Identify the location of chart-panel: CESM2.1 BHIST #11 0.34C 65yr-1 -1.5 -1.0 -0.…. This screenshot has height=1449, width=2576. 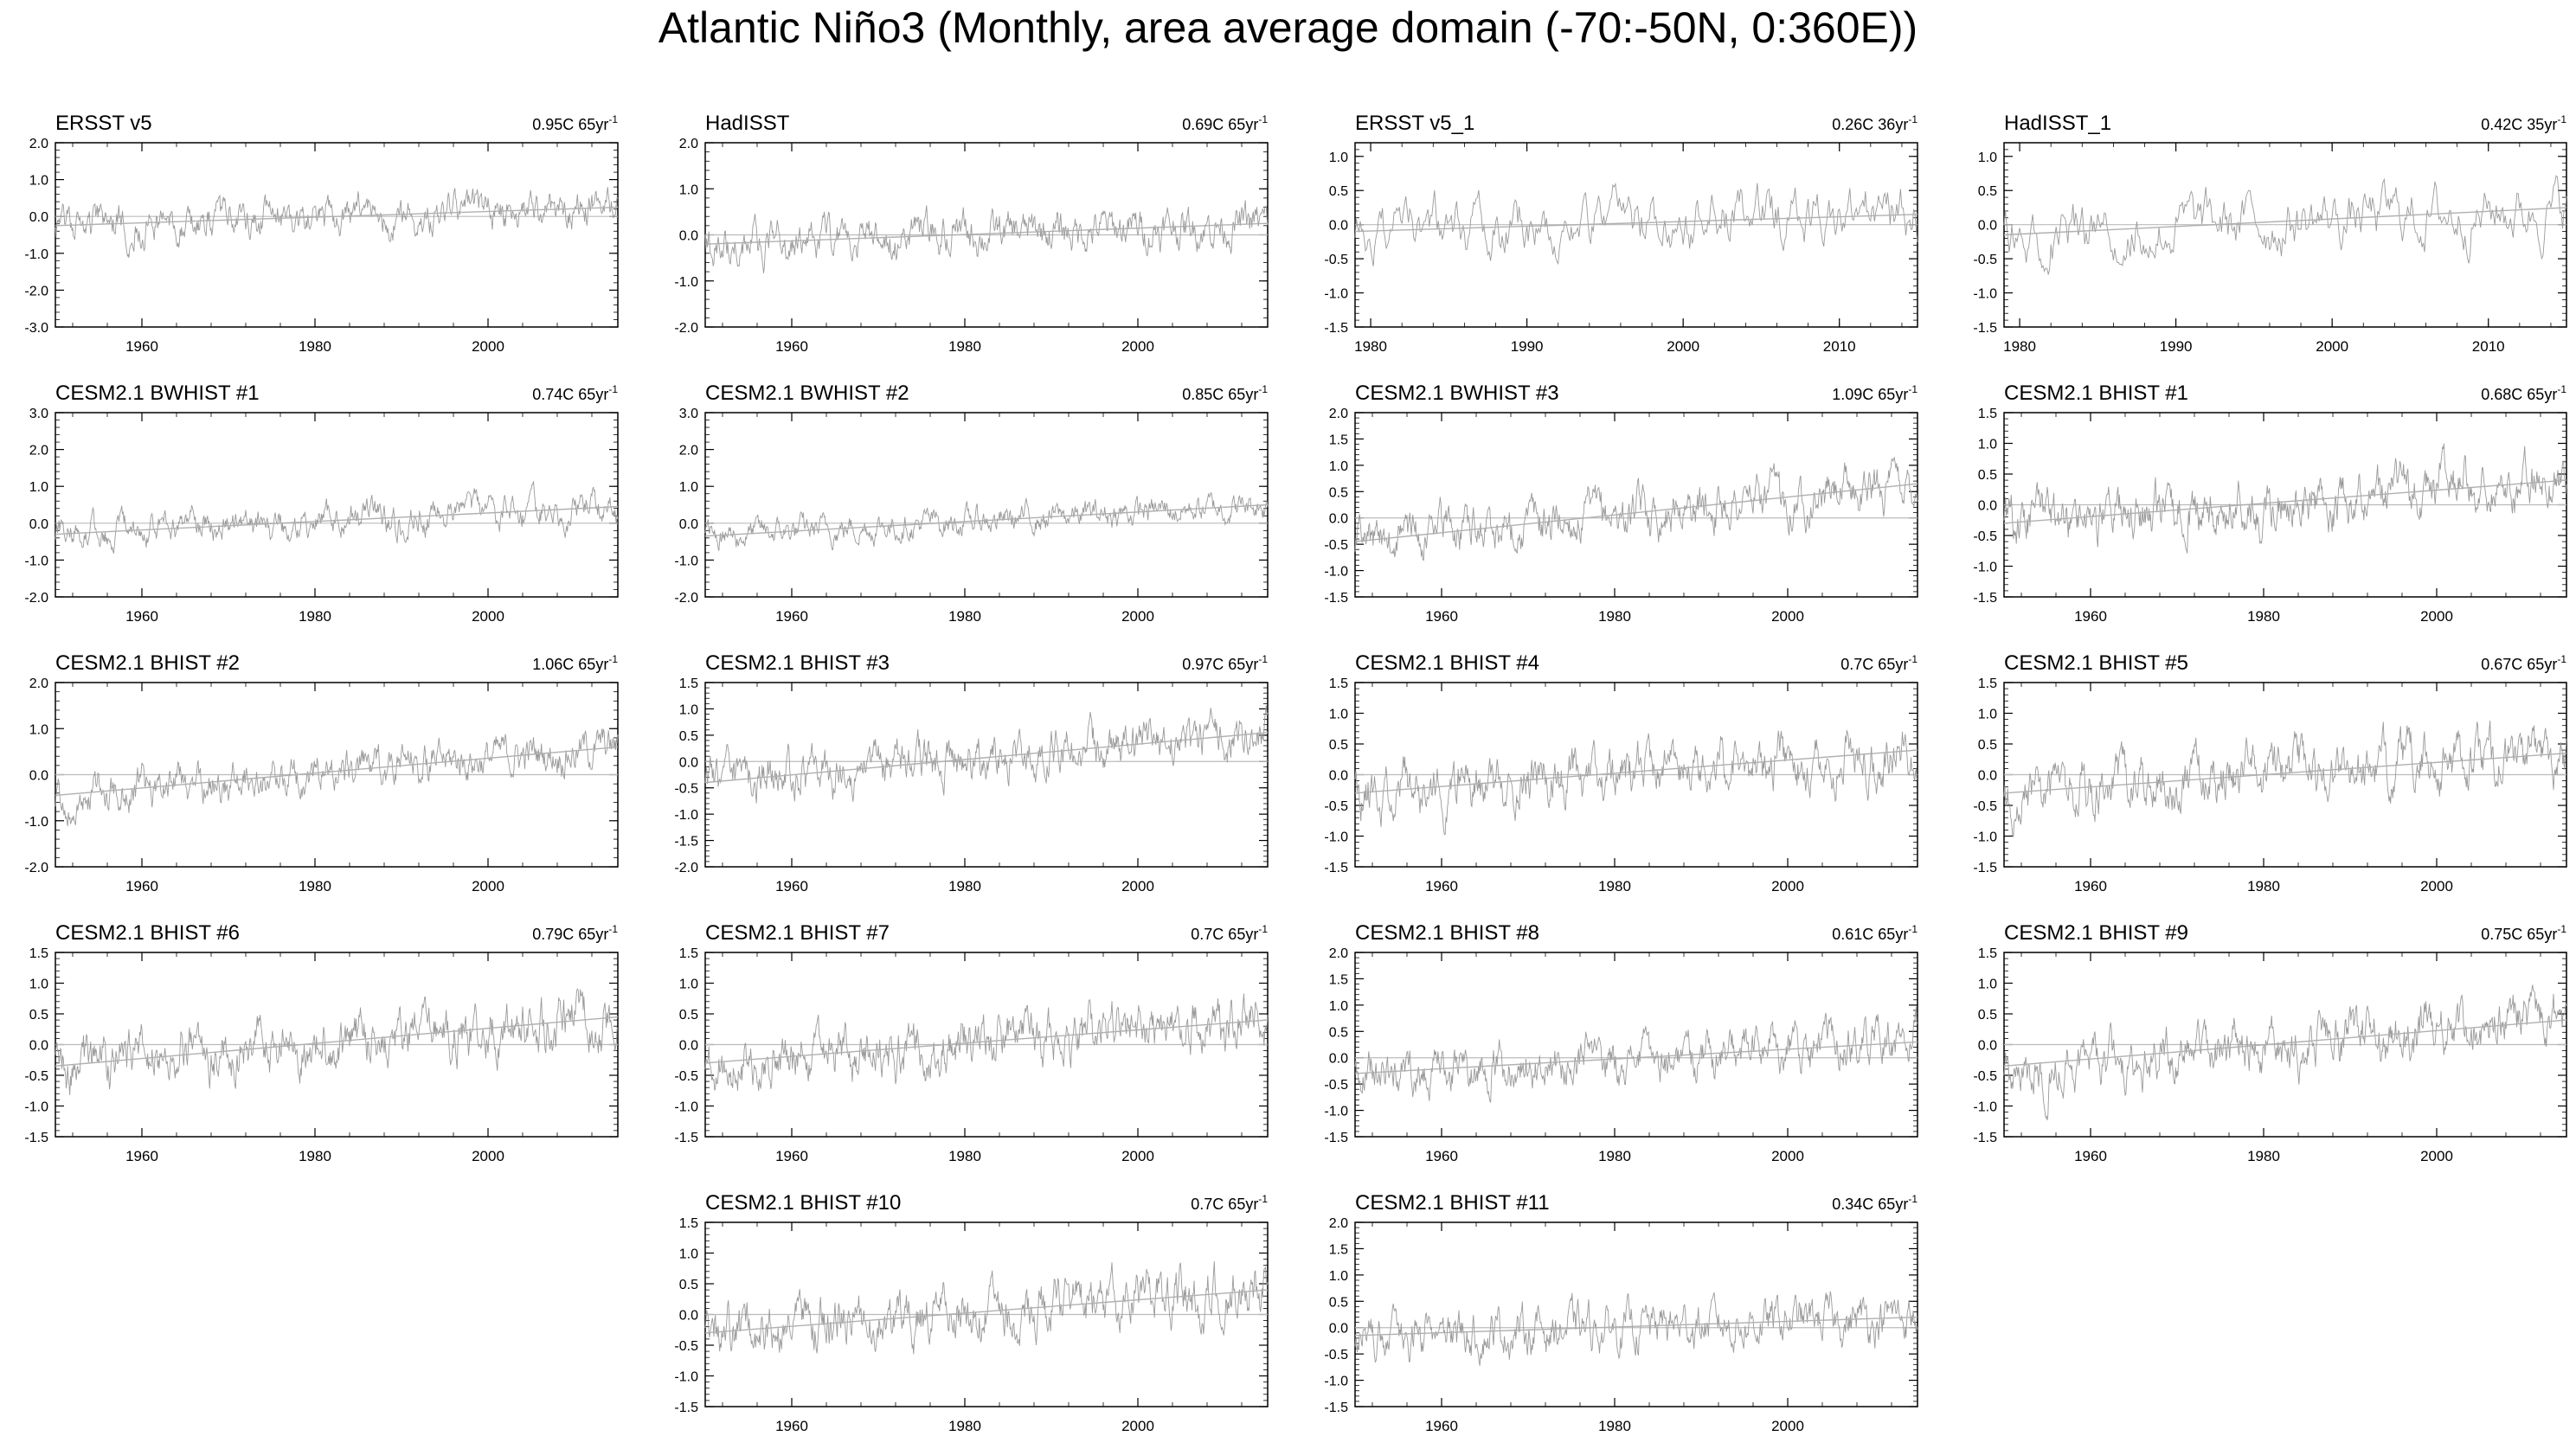
(1621, 1312).